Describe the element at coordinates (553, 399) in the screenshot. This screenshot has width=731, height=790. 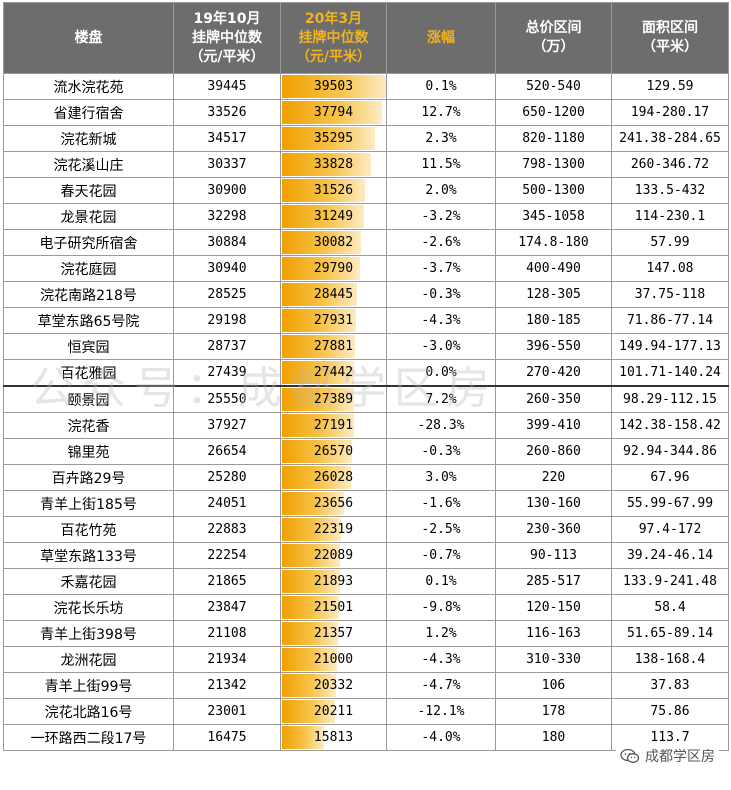
I see `total-price-cell: 260-350` at that location.